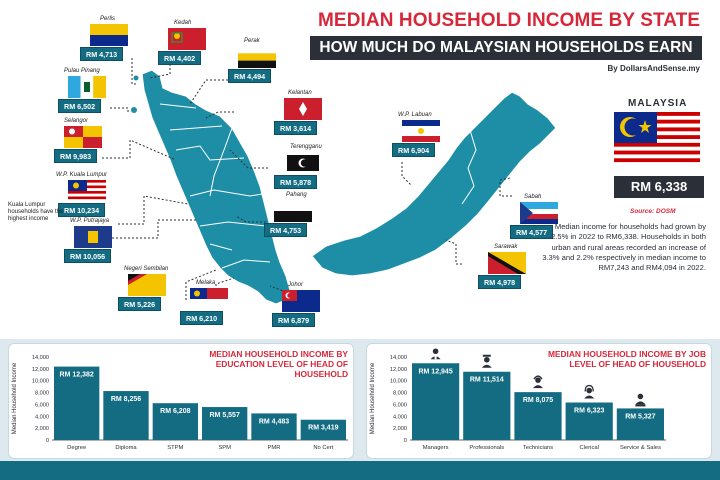 The image size is (720, 480). Describe the element at coordinates (274, 421) in the screenshot. I see `bar-value-label: RM 4,483` at that location.